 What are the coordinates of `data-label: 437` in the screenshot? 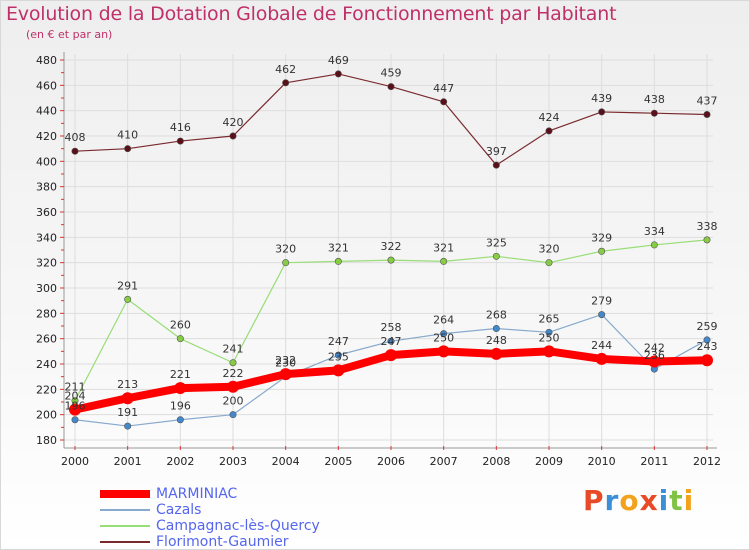 It's located at (707, 100).